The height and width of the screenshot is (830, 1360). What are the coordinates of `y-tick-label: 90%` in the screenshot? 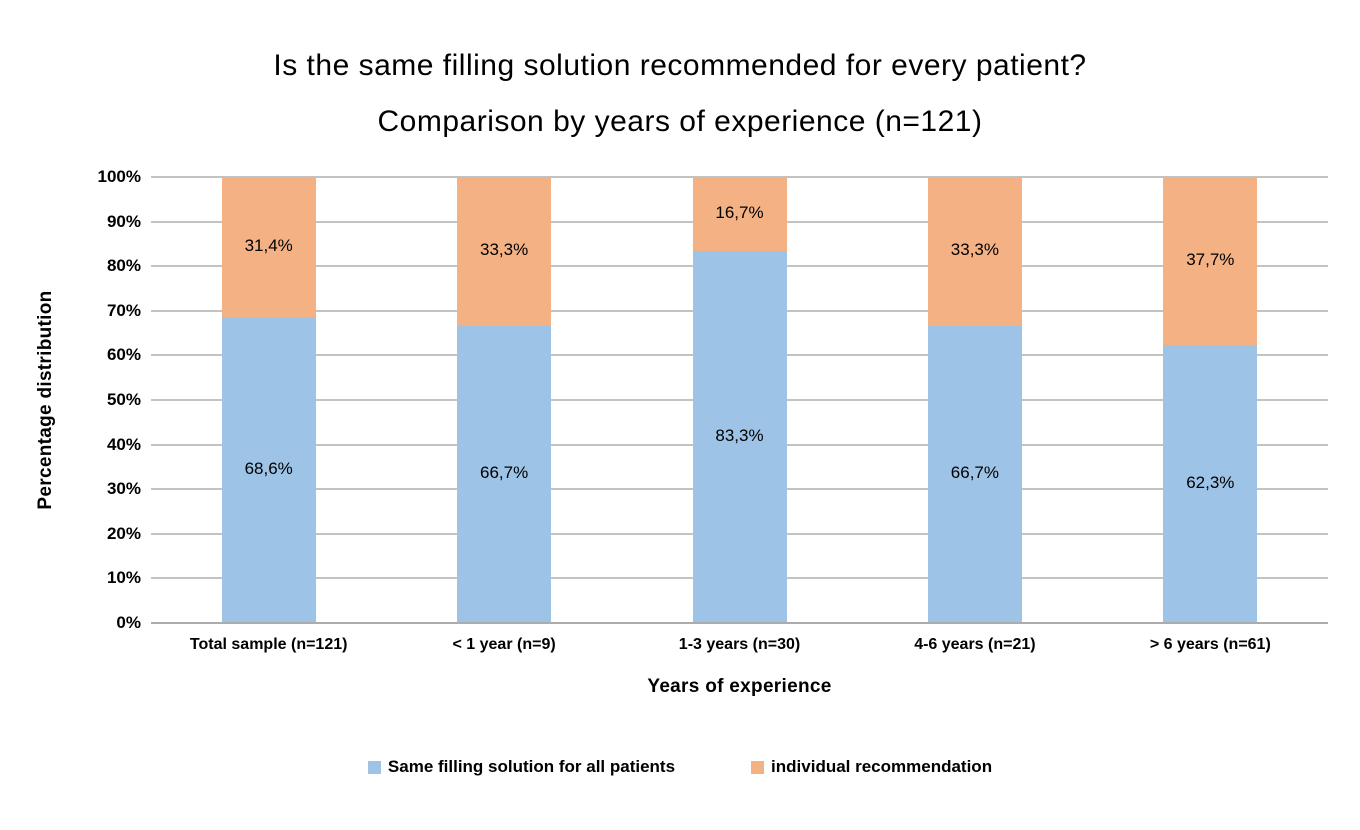 It's located at (123, 221).